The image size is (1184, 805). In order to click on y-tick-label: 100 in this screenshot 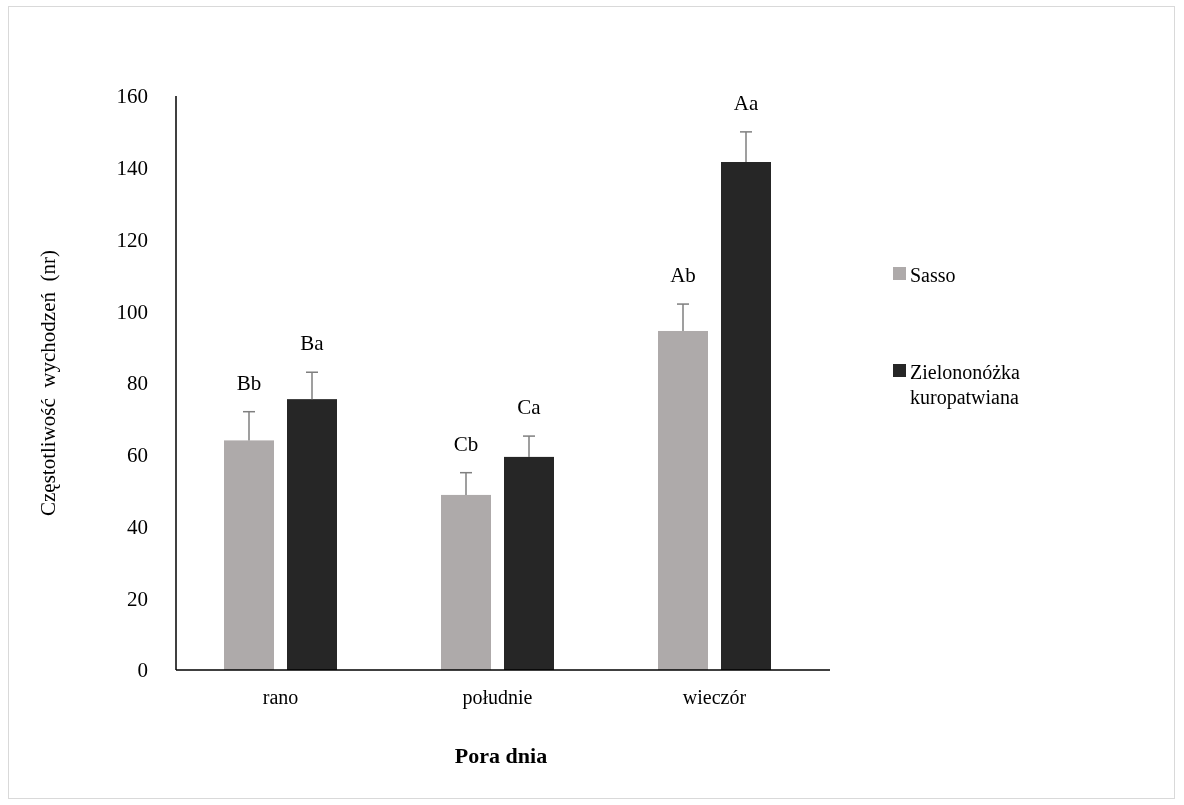, I will do `click(132, 311)`.